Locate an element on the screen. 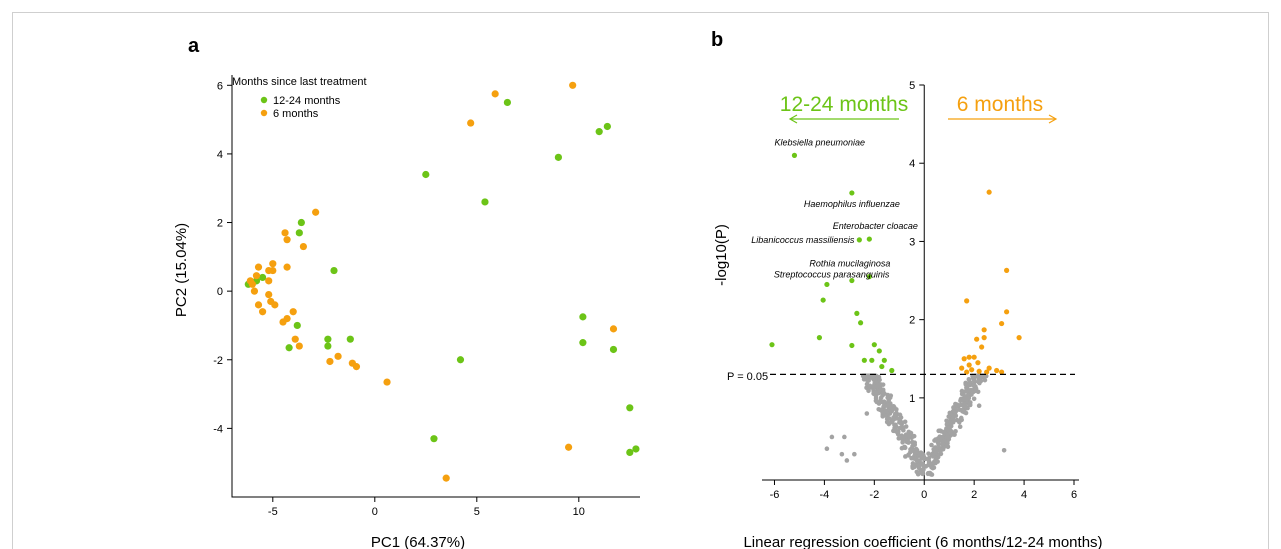 The height and width of the screenshot is (549, 1281). panel-b-y-axis-label: -log10(P) is located at coordinates (721, 255).